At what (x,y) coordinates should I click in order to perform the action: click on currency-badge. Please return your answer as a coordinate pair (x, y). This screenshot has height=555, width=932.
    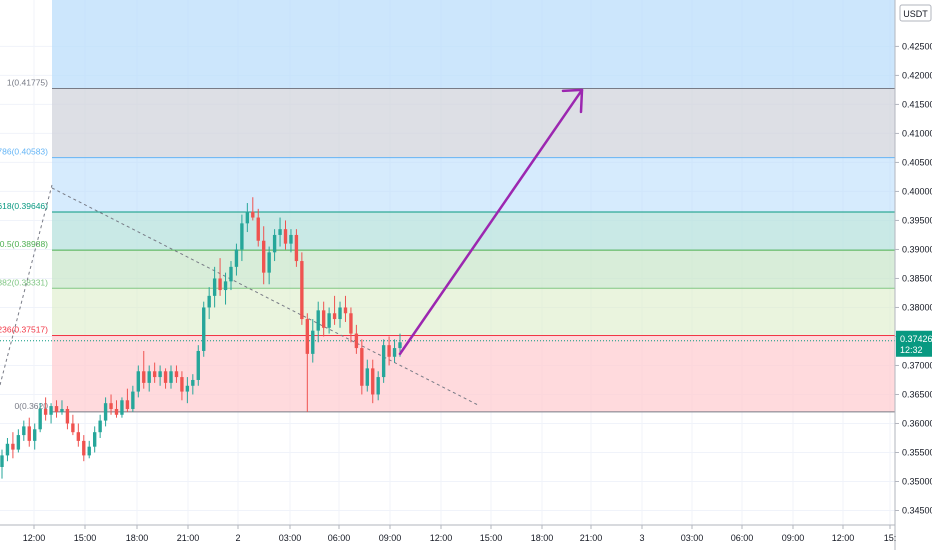
    Looking at the image, I should click on (915, 13).